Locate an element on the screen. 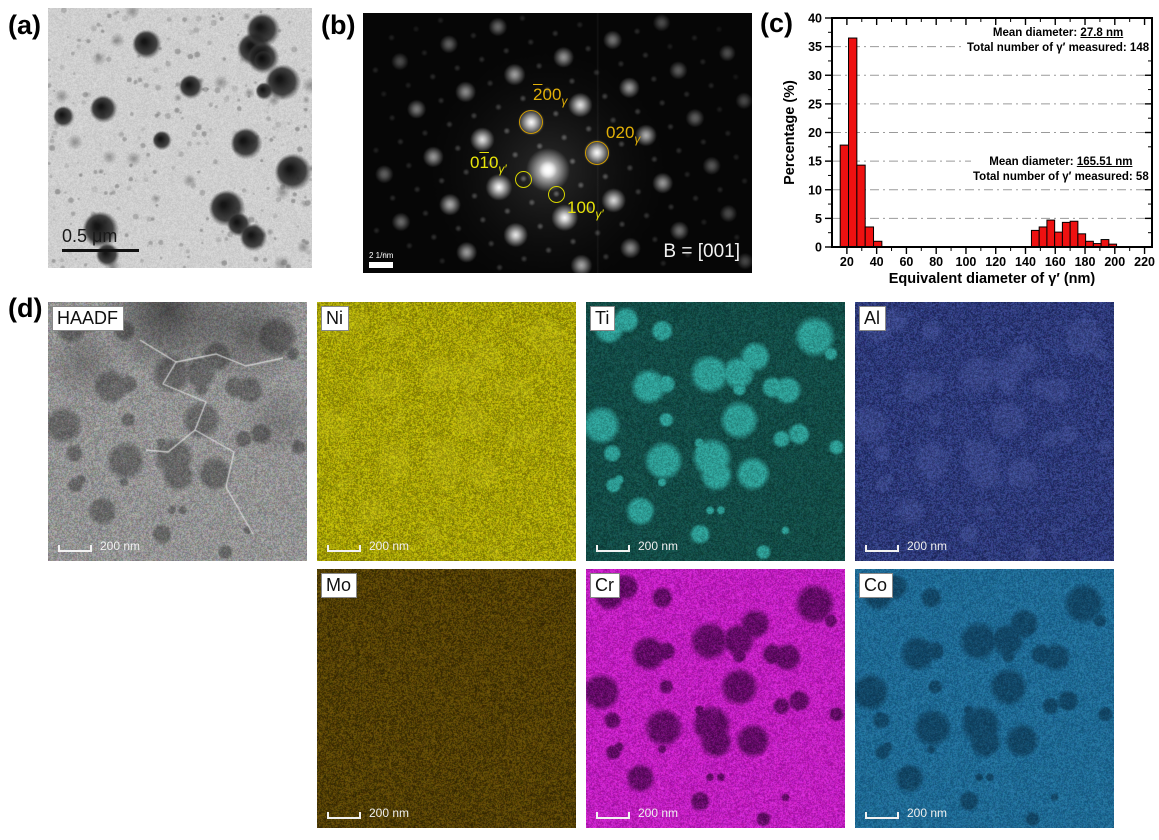 The width and height of the screenshot is (1159, 840). map-label-co: Co is located at coordinates (876, 585).